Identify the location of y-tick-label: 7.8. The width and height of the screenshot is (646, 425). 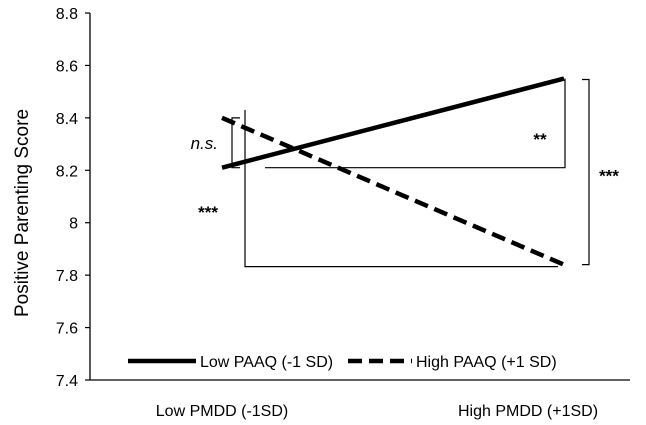
(67, 276).